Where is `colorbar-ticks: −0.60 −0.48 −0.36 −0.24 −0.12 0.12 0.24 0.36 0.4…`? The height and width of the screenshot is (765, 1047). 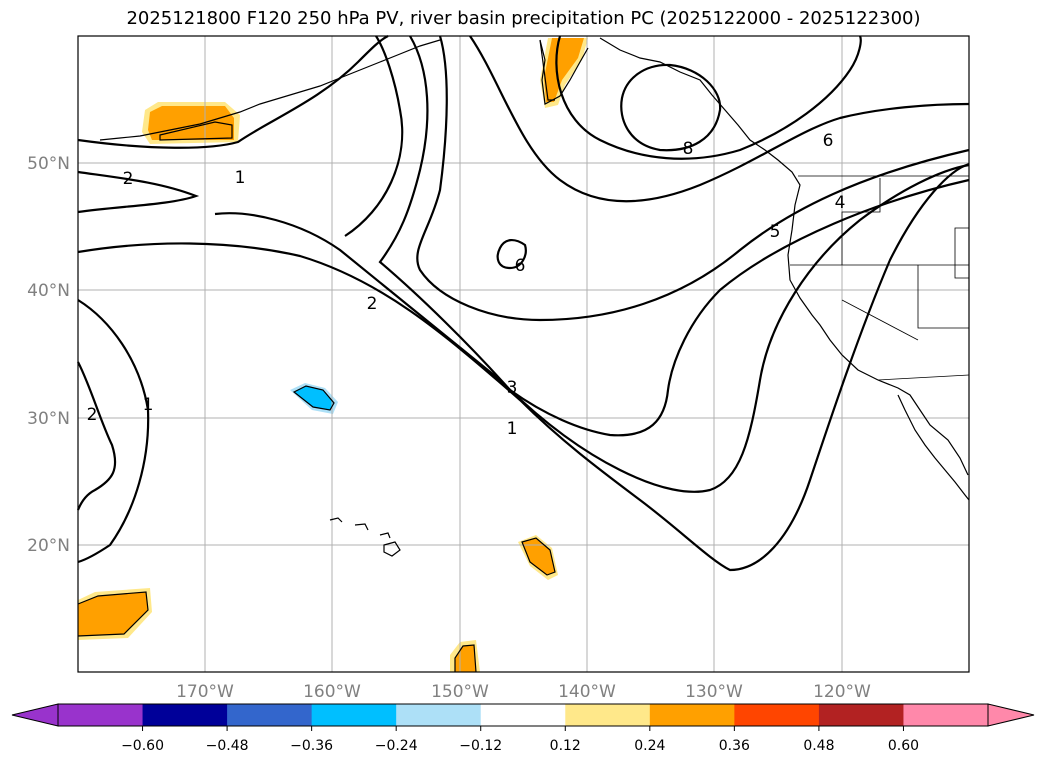
colorbar-ticks: −0.60 −0.48 −0.36 −0.24 −0.12 0.12 0.24 0.36 0.4… is located at coordinates (520, 740).